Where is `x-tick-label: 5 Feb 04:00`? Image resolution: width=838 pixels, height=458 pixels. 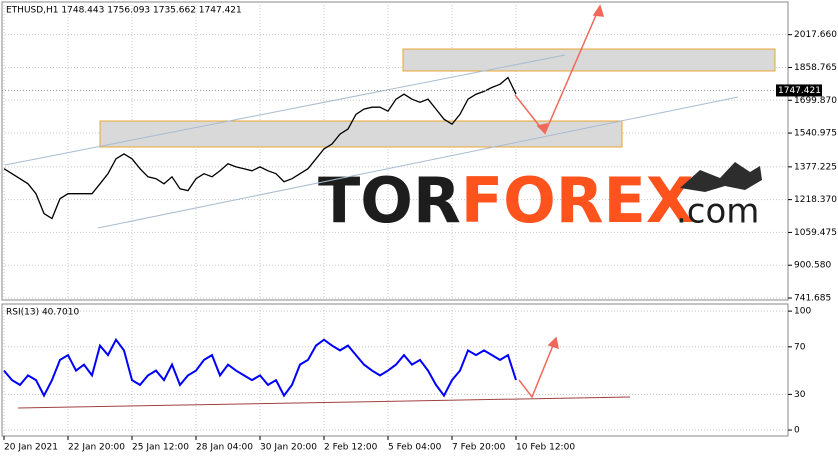 x-tick-label: 5 Feb 04:00 is located at coordinates (415, 448).